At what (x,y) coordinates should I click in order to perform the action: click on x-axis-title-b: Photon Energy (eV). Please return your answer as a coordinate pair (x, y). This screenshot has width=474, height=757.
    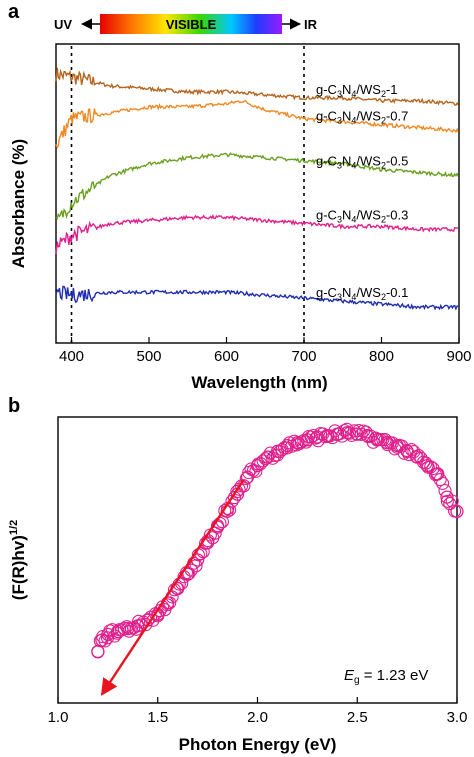
    Looking at the image, I should click on (258, 744).